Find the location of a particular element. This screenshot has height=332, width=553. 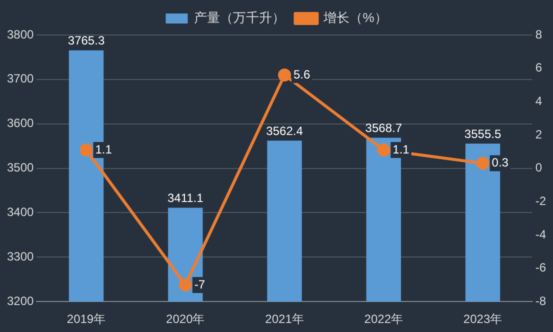

y-tick-label: 3800 is located at coordinates (20, 34).